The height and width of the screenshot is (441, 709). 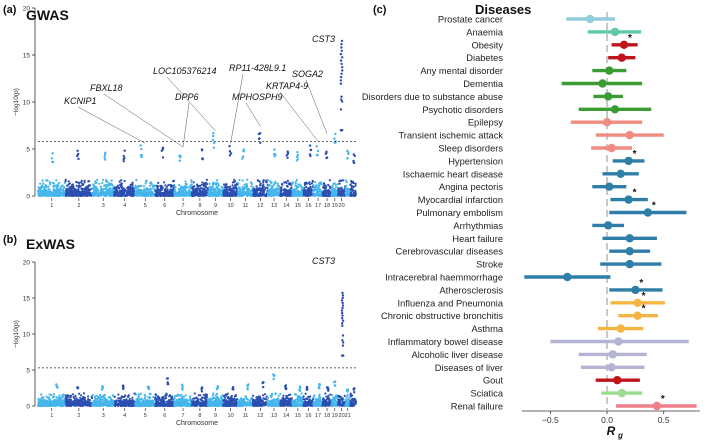 I want to click on annotation-leader, so click(x=237, y=108).